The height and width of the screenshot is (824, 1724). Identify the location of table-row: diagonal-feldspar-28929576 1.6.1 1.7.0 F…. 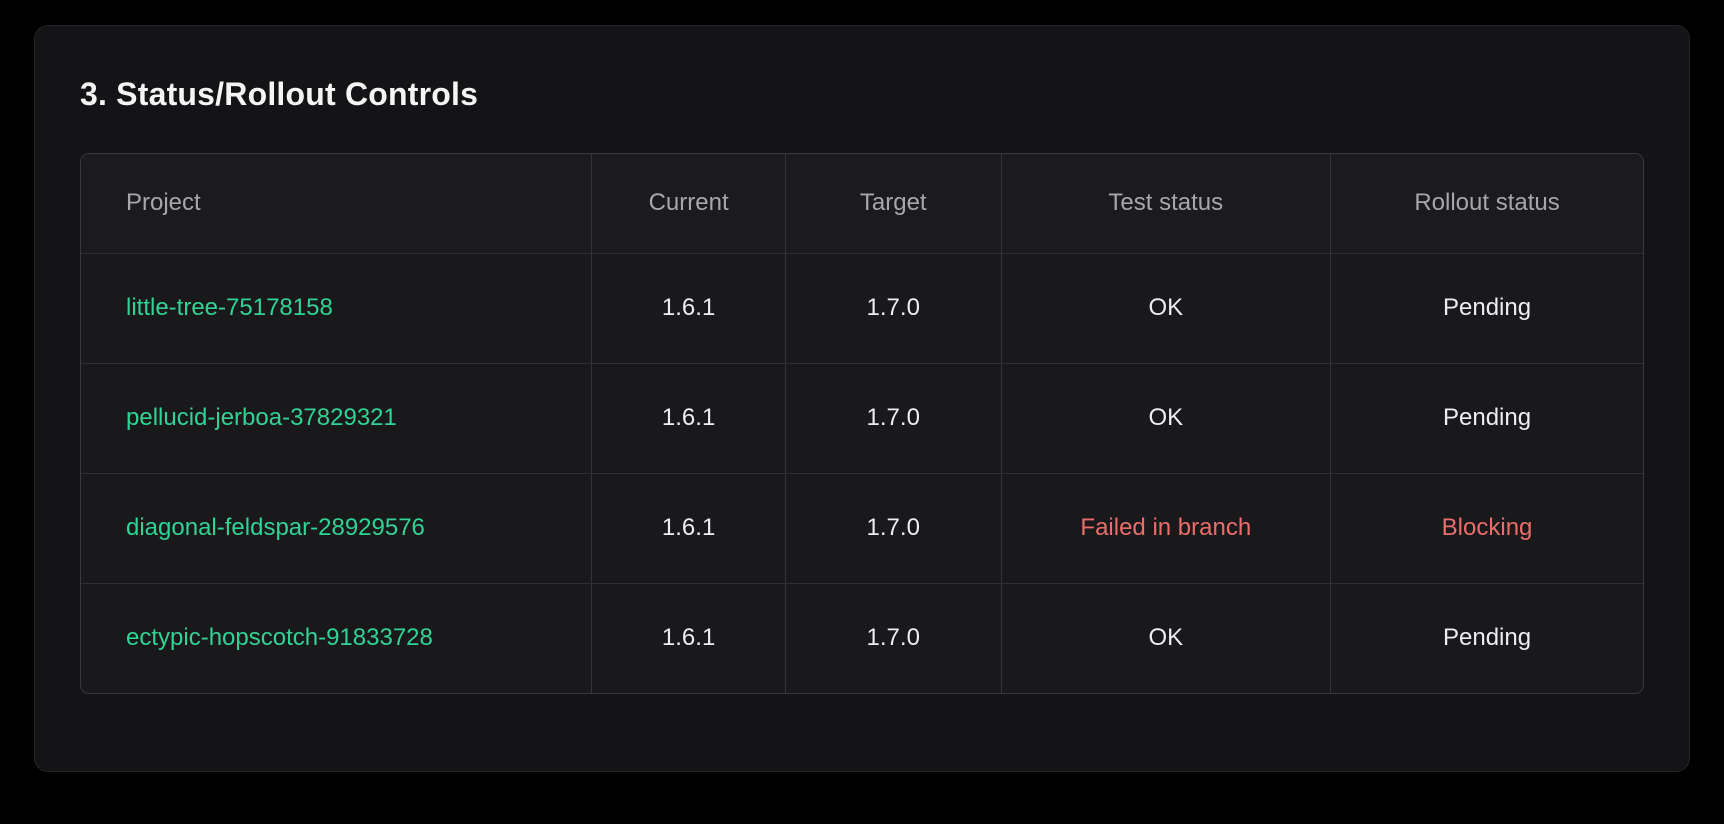
(862, 528).